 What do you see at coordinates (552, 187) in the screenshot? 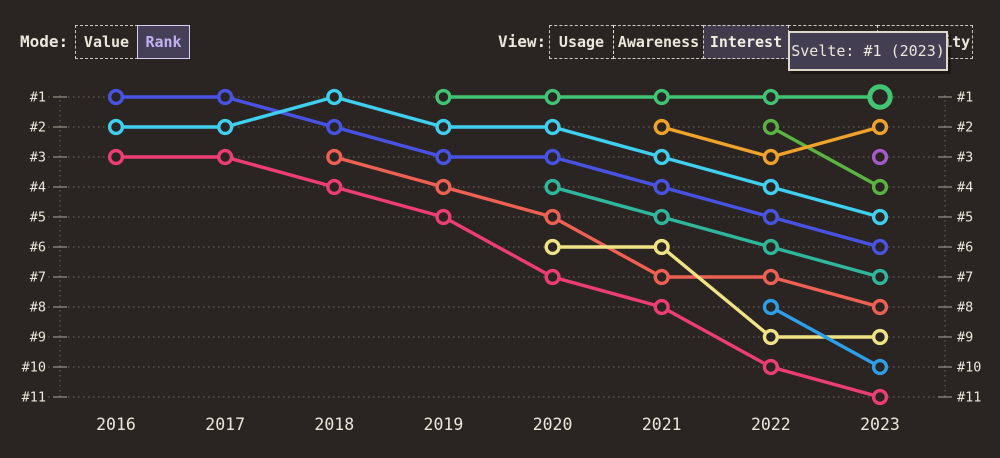
I see `data-point-teal-2020` at bounding box center [552, 187].